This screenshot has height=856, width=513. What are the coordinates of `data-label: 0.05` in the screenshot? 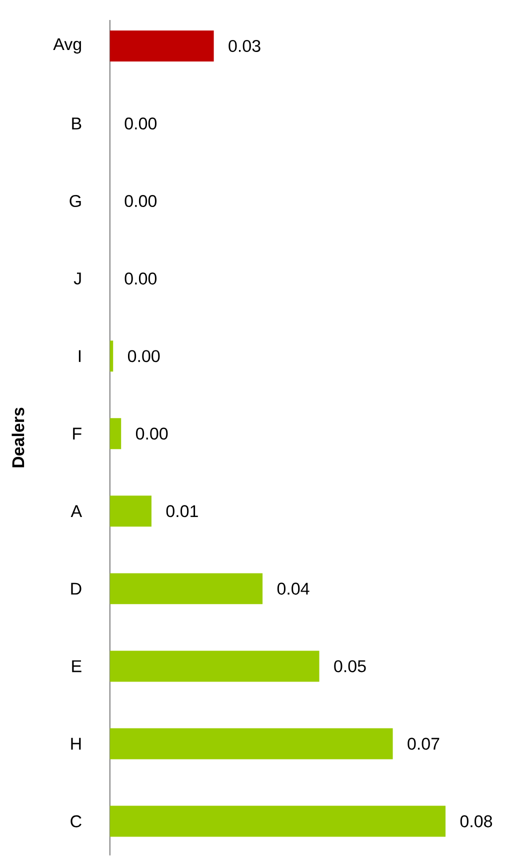 It's located at (350, 666).